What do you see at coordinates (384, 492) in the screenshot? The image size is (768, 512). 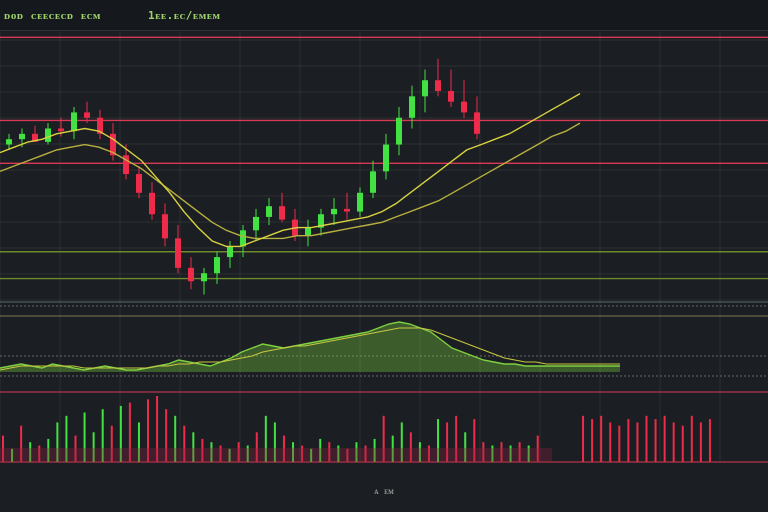 I see `footer-axis-label: ᴀ ᴇᴍ` at bounding box center [384, 492].